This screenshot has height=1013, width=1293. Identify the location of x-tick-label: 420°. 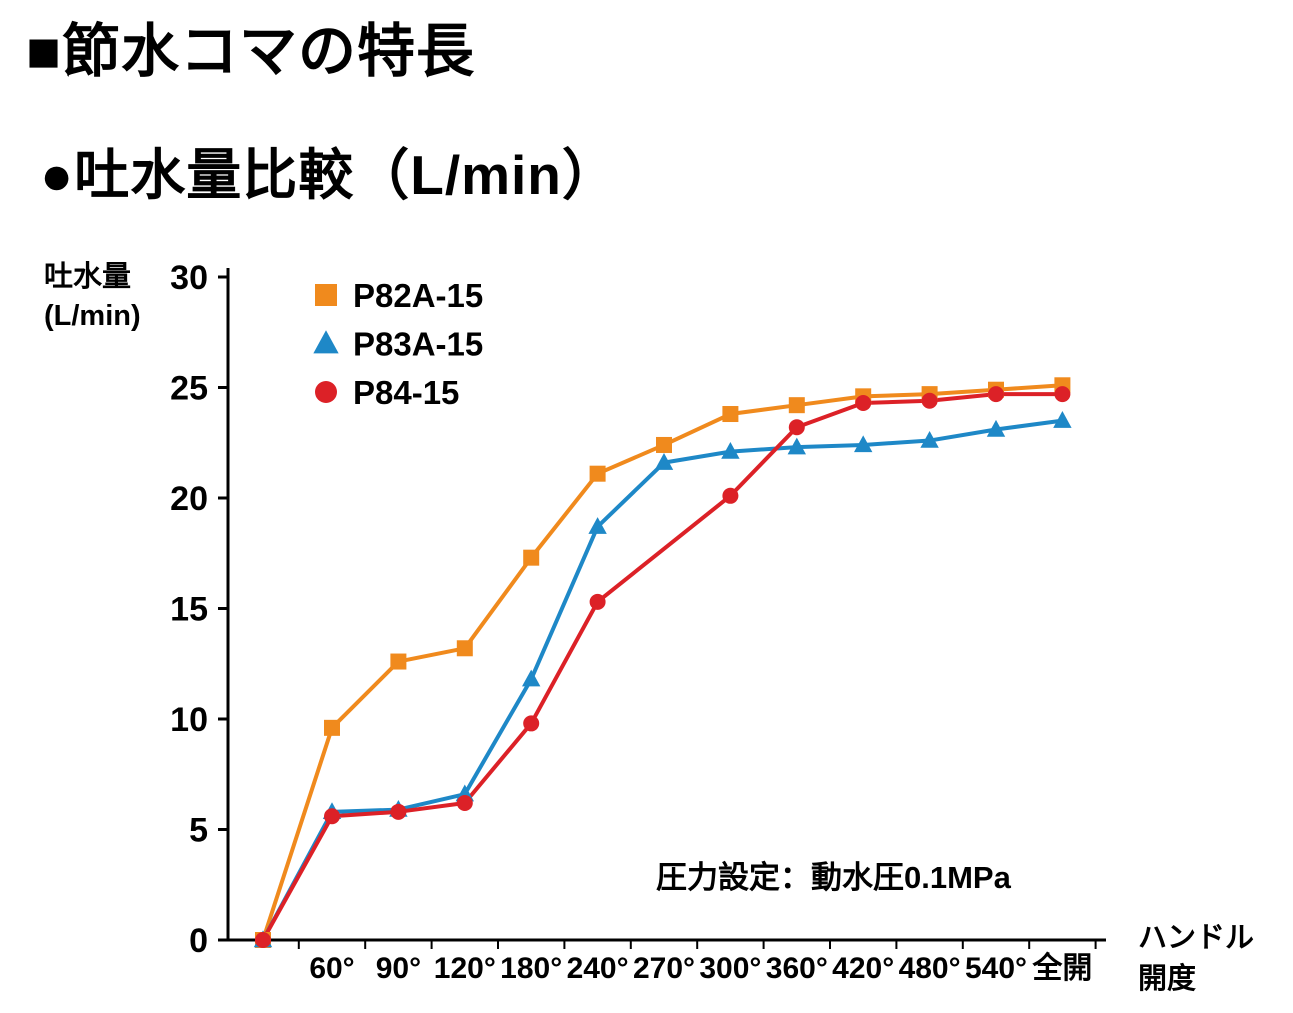
(863, 968).